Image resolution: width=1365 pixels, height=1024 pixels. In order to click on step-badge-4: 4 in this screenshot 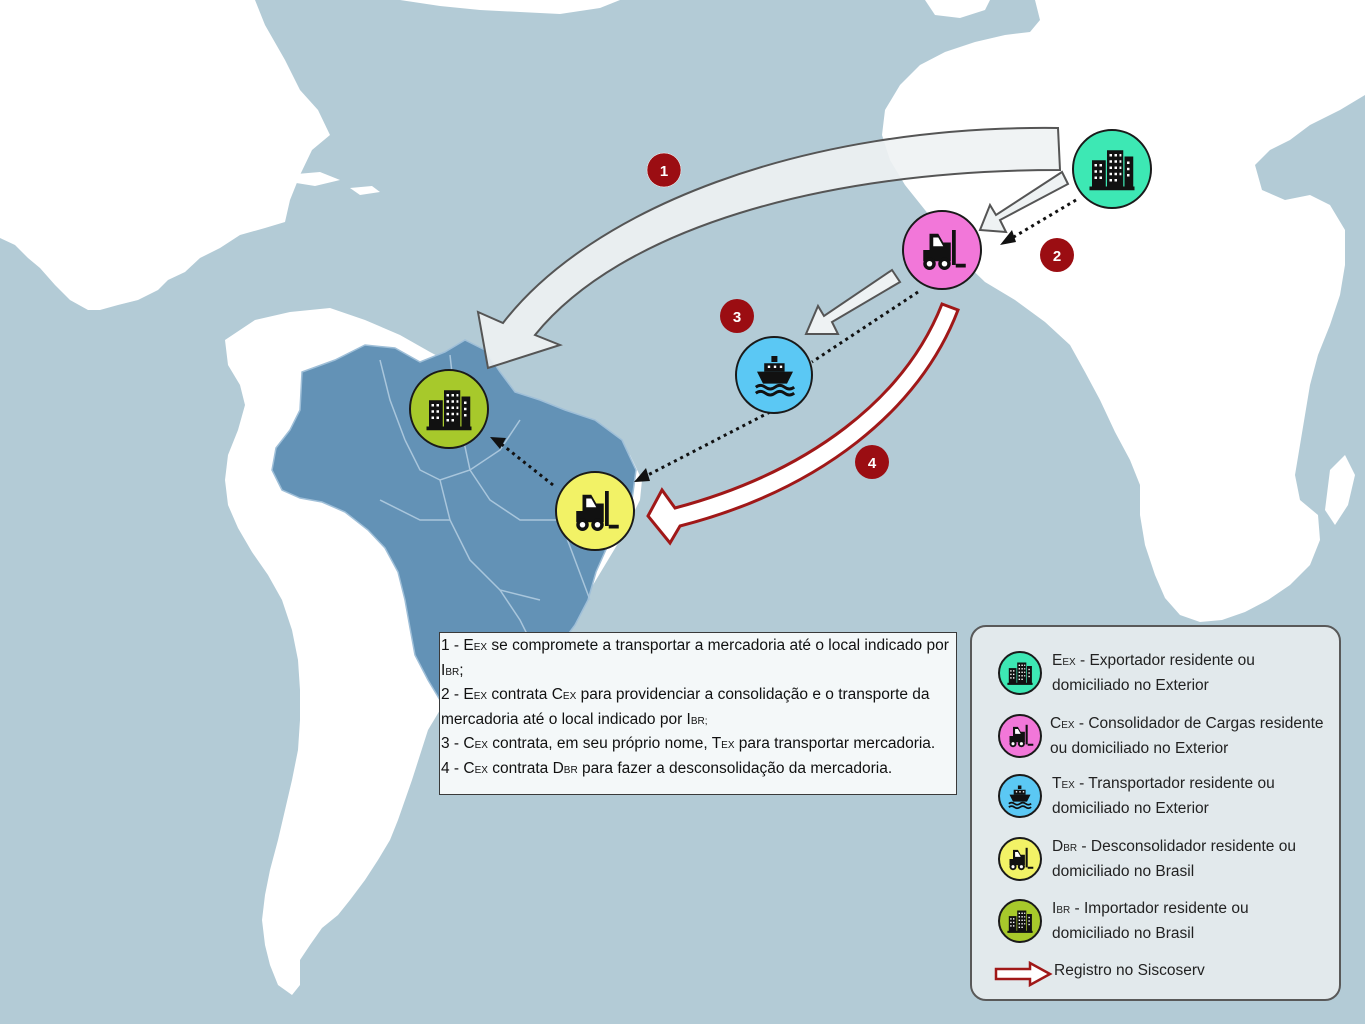, I will do `click(872, 462)`.